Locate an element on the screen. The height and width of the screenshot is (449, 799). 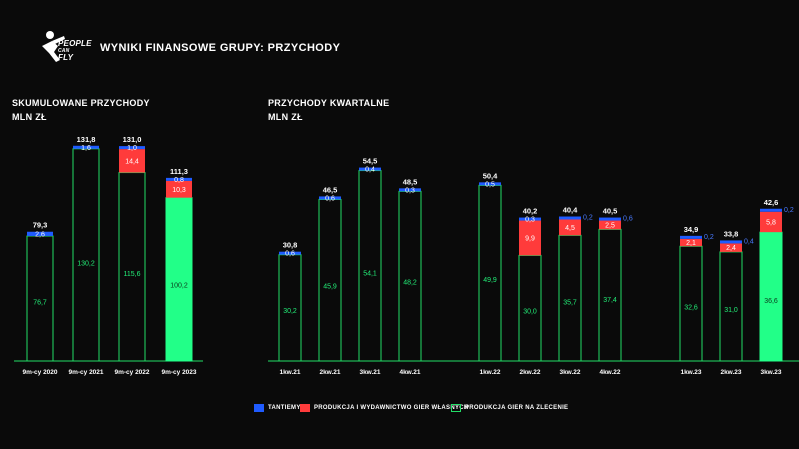
cumulative-tick-label: 9m-cy 2020 is located at coordinates (39, 372).